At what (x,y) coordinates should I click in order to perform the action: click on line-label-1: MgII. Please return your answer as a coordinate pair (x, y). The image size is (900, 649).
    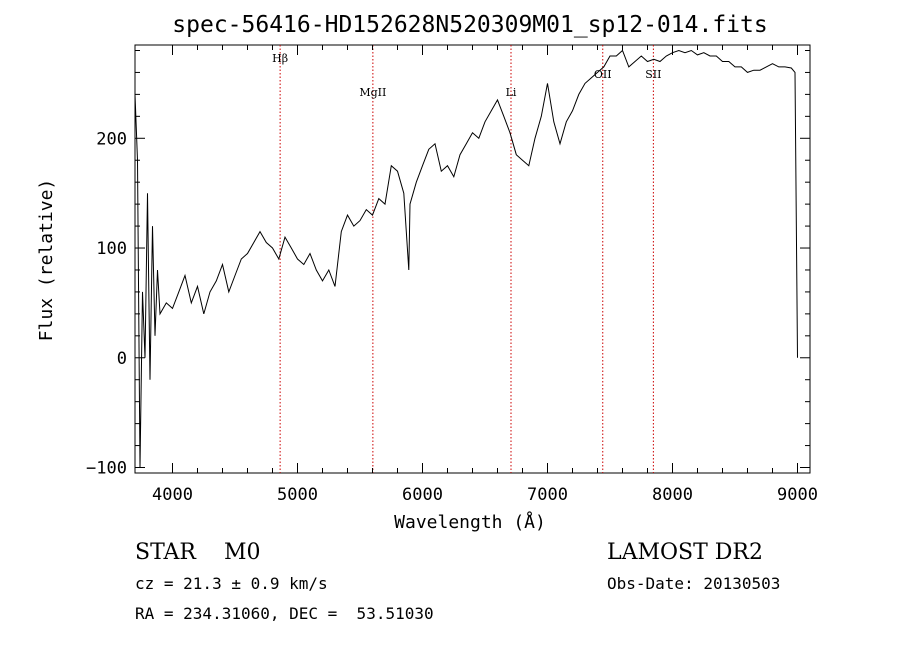
    Looking at the image, I should click on (372, 92).